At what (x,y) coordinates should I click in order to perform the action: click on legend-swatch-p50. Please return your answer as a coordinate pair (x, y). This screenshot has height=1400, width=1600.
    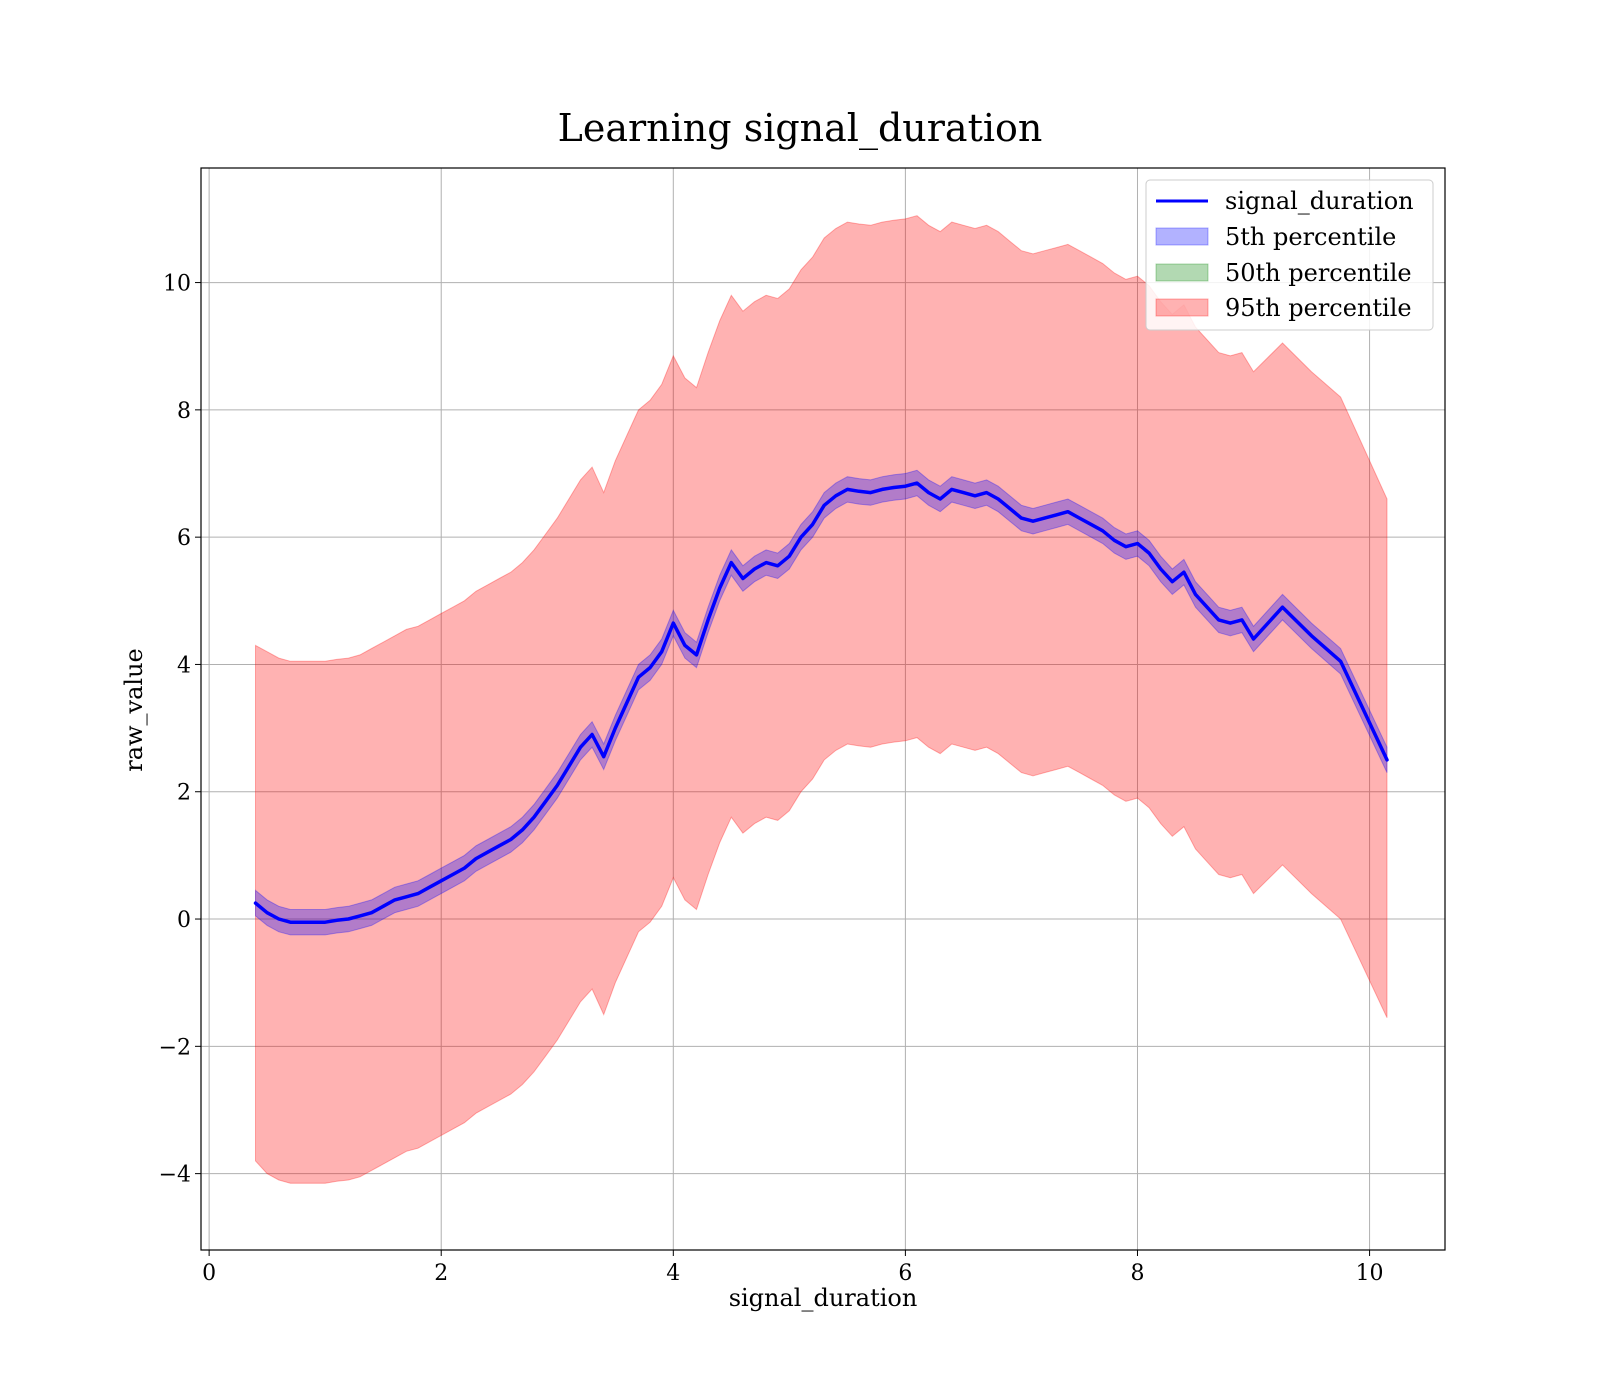
    Looking at the image, I should click on (1182, 272).